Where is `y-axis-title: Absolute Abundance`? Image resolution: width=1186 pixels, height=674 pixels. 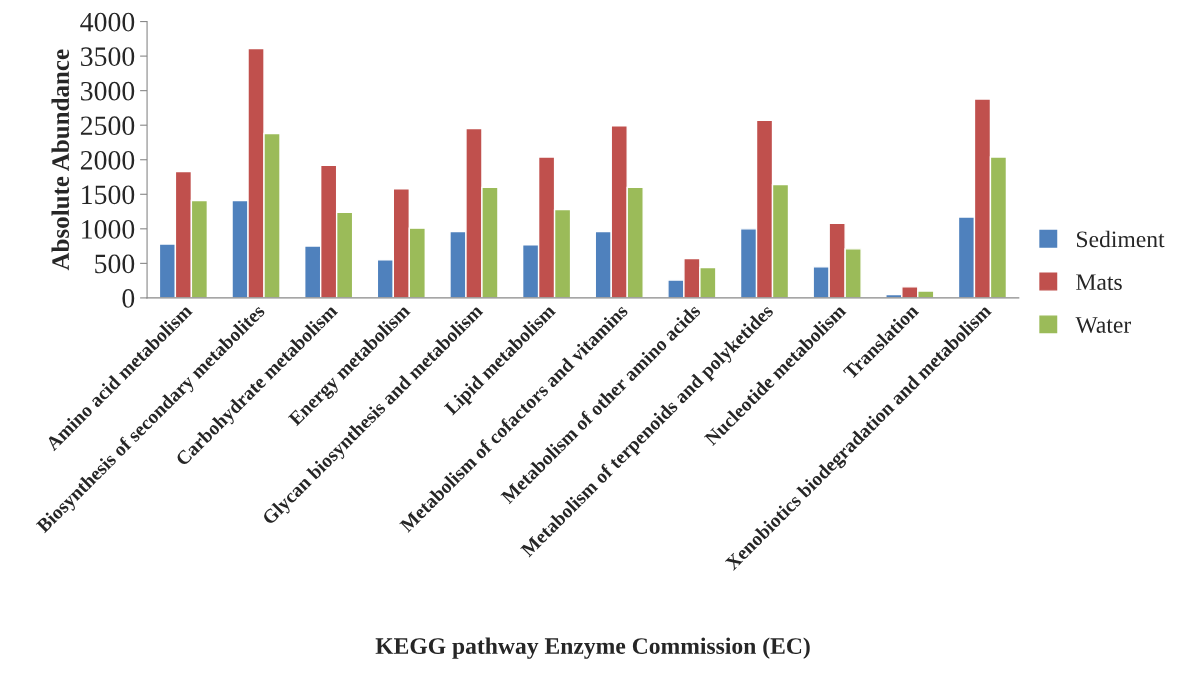
y-axis-title: Absolute Abundance is located at coordinates (60, 160).